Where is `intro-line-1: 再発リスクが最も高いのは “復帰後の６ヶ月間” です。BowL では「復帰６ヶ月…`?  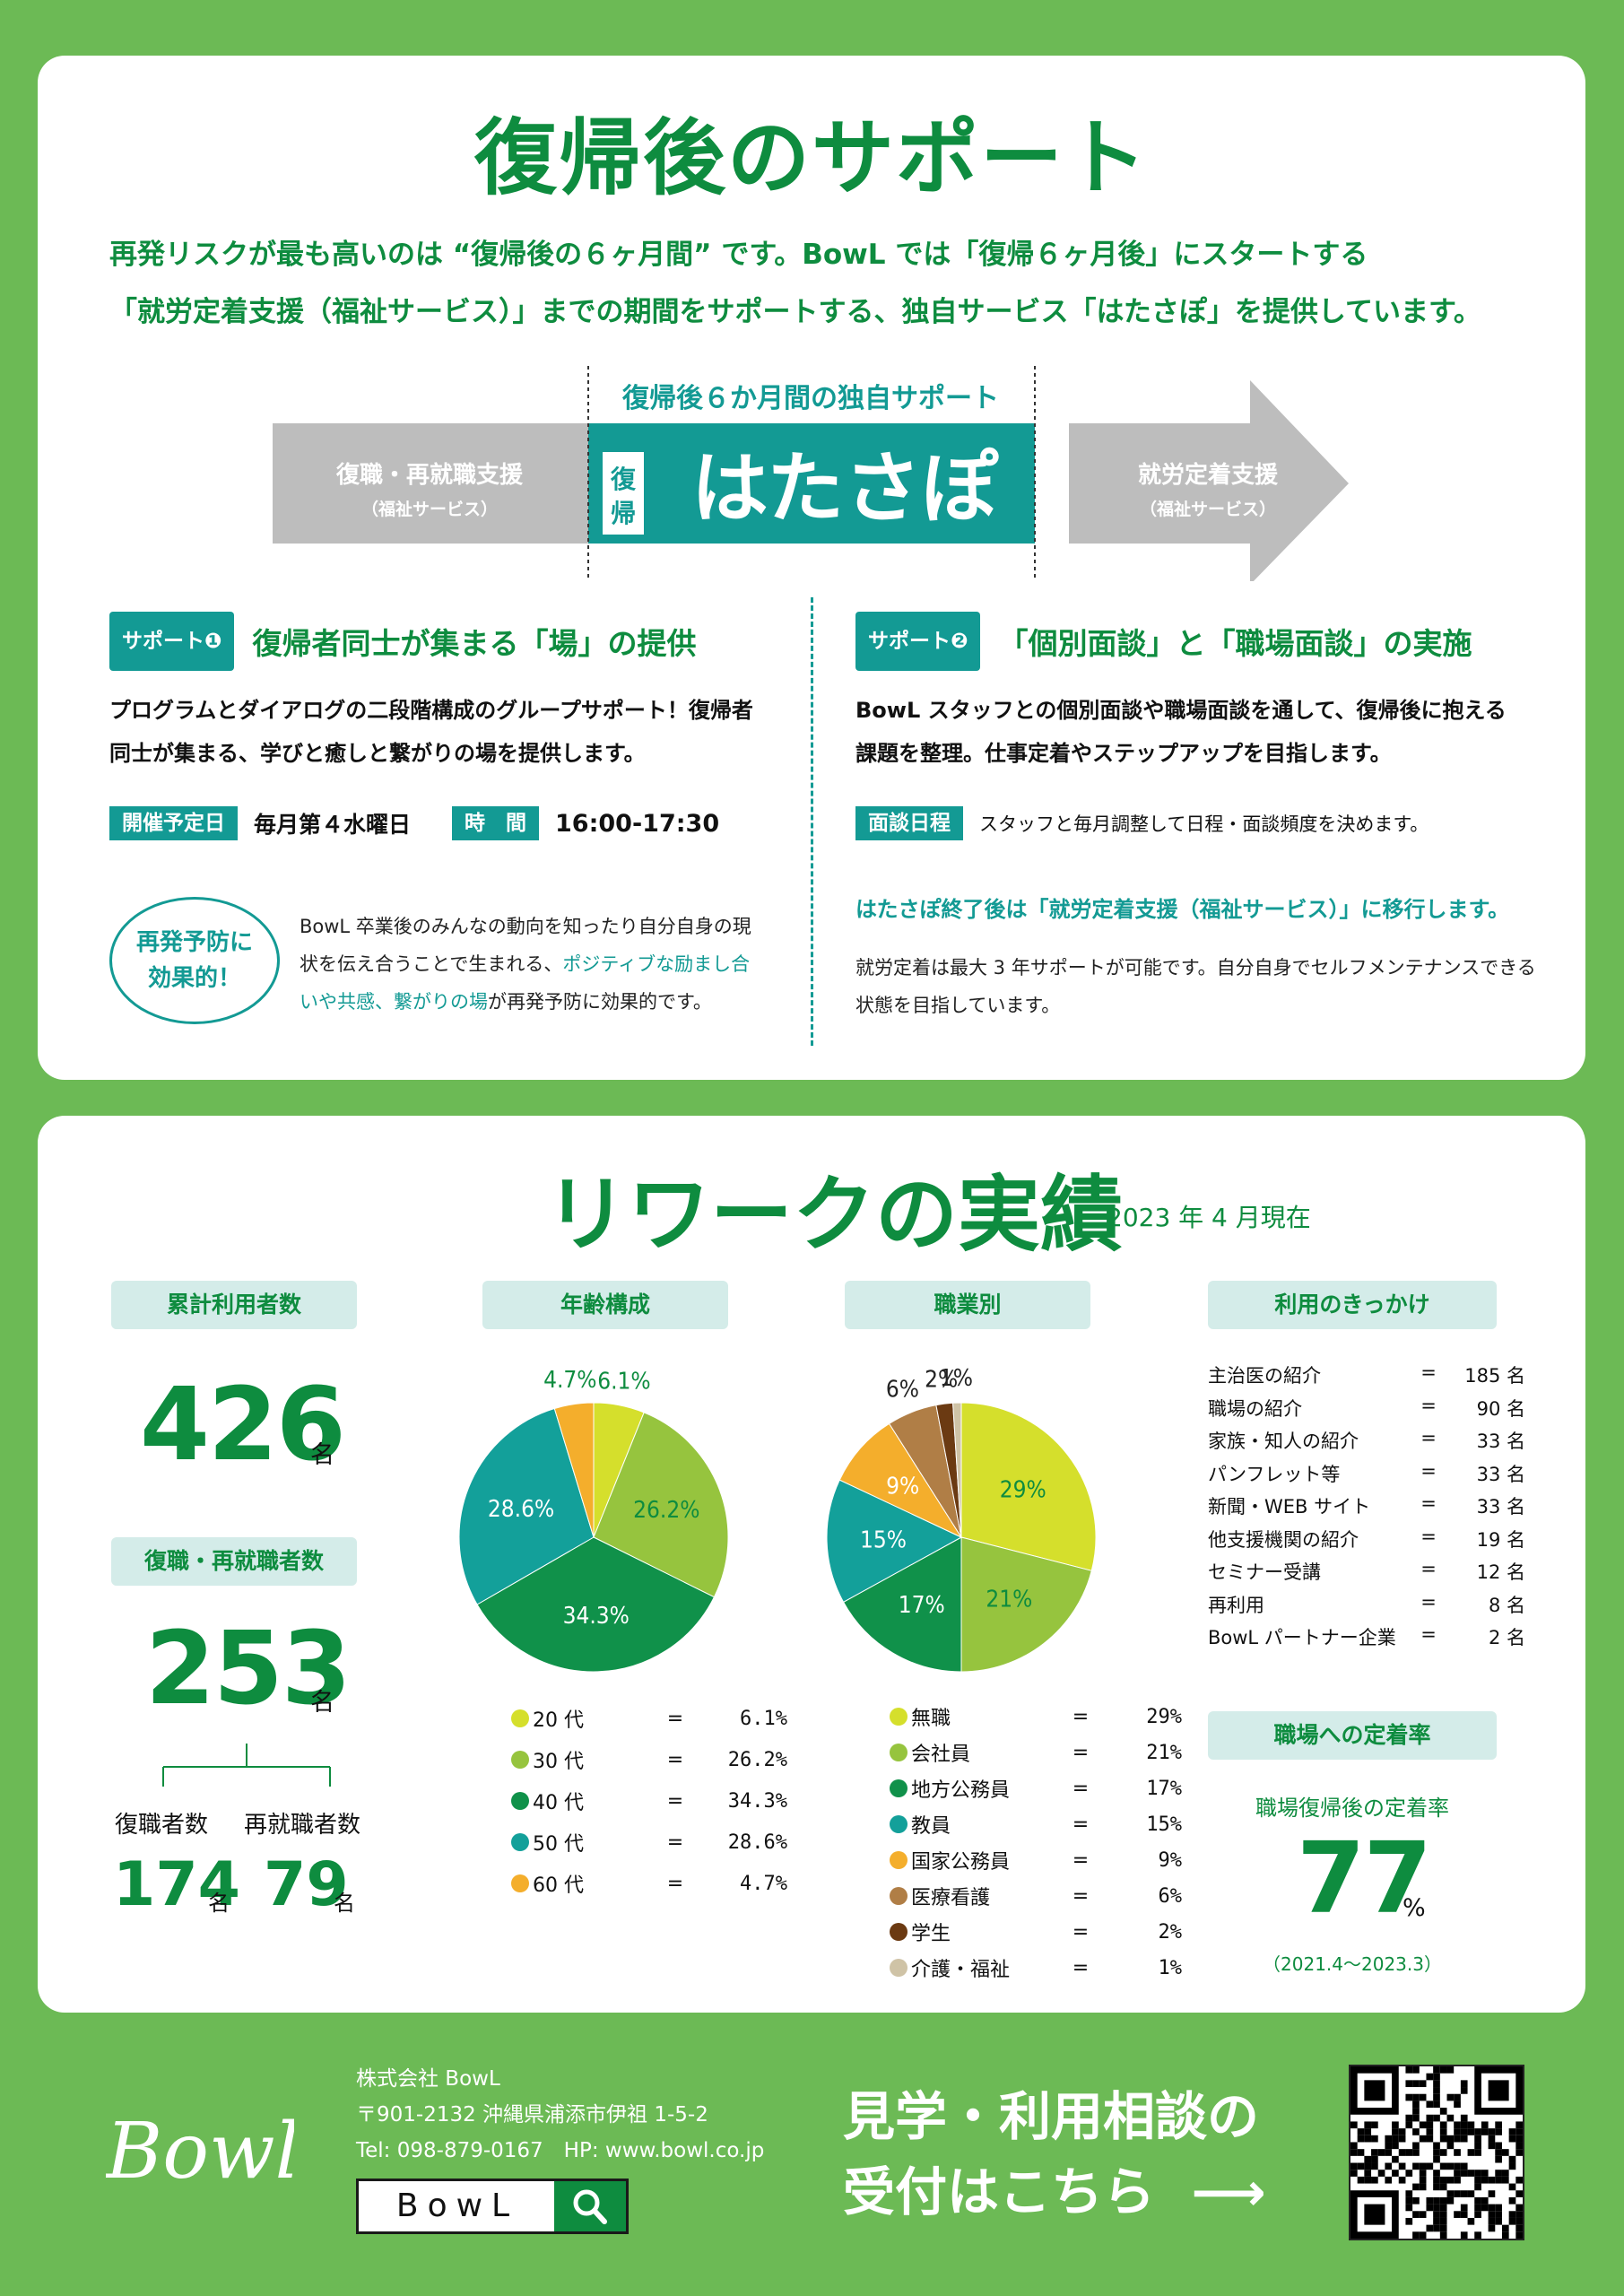 intro-line-1: 再発リスクが最も高いのは “復帰後の６ヶ月間” です。BowL では「復帰６ヶ月… is located at coordinates (738, 255).